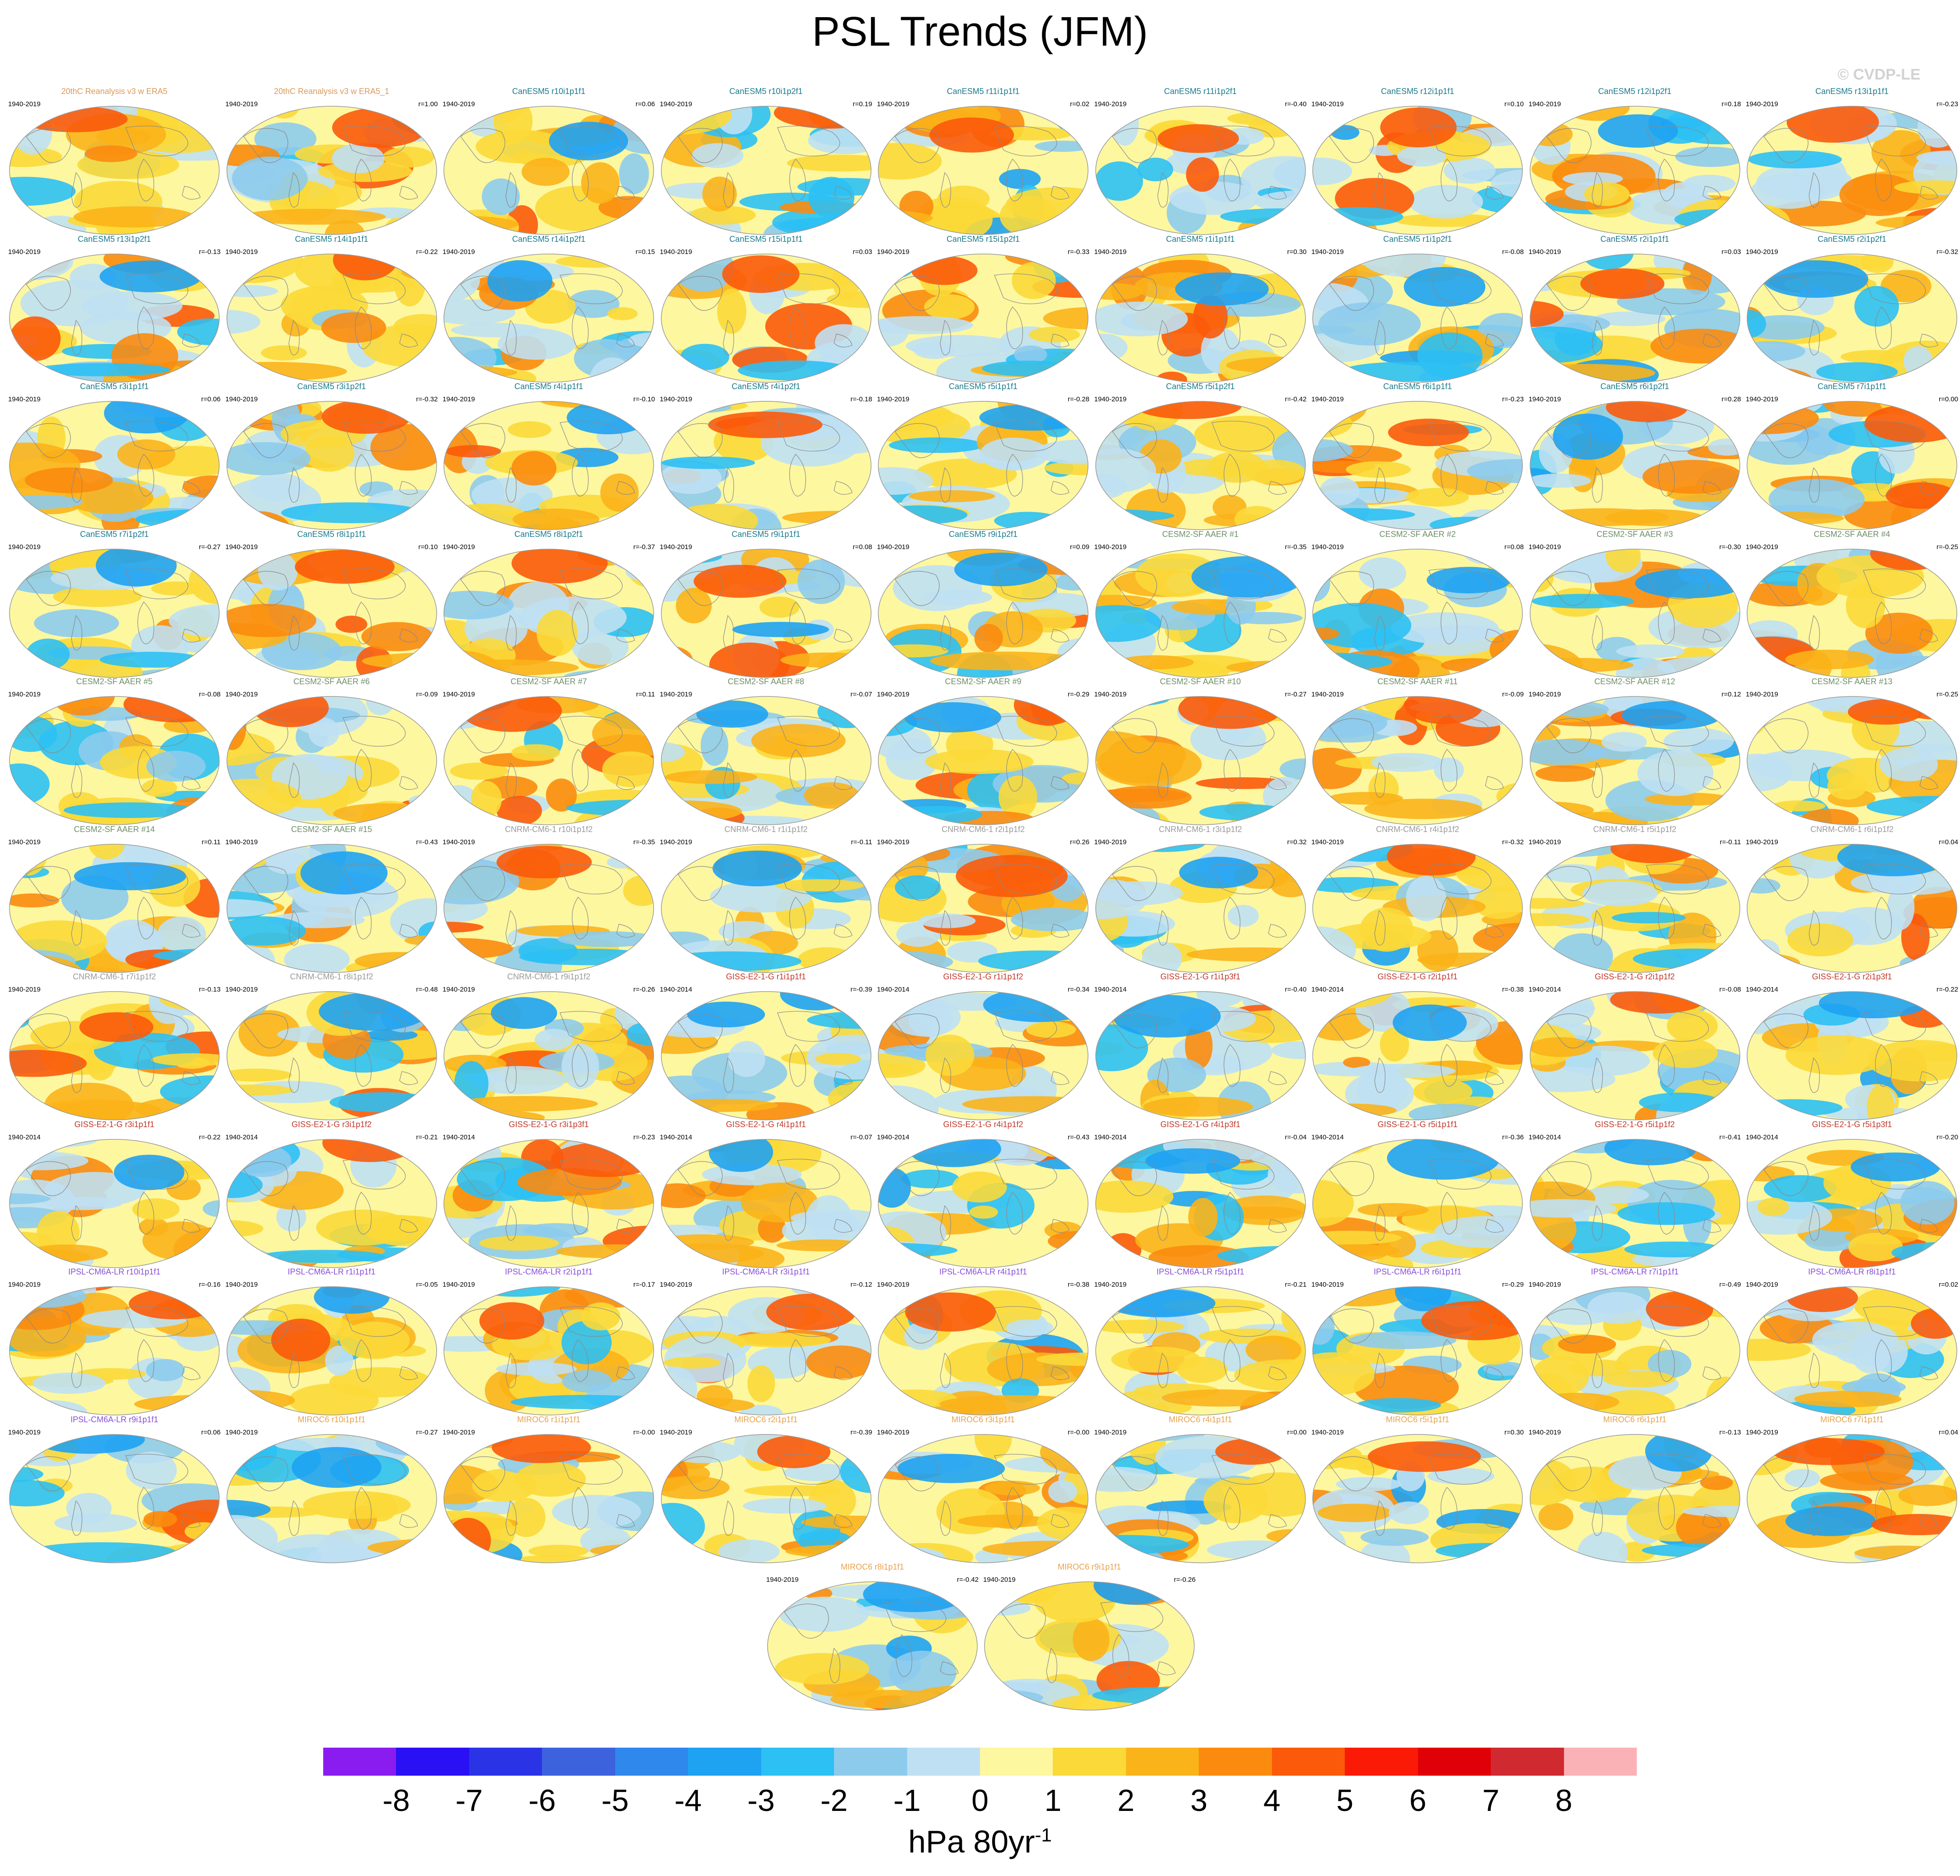 The image size is (1960, 1876). Describe the element at coordinates (983, 1194) in the screenshot. I see `map-panel: GISS-E2-1-G r4i1p1f2 1940-2014 r=-0.43` at that location.